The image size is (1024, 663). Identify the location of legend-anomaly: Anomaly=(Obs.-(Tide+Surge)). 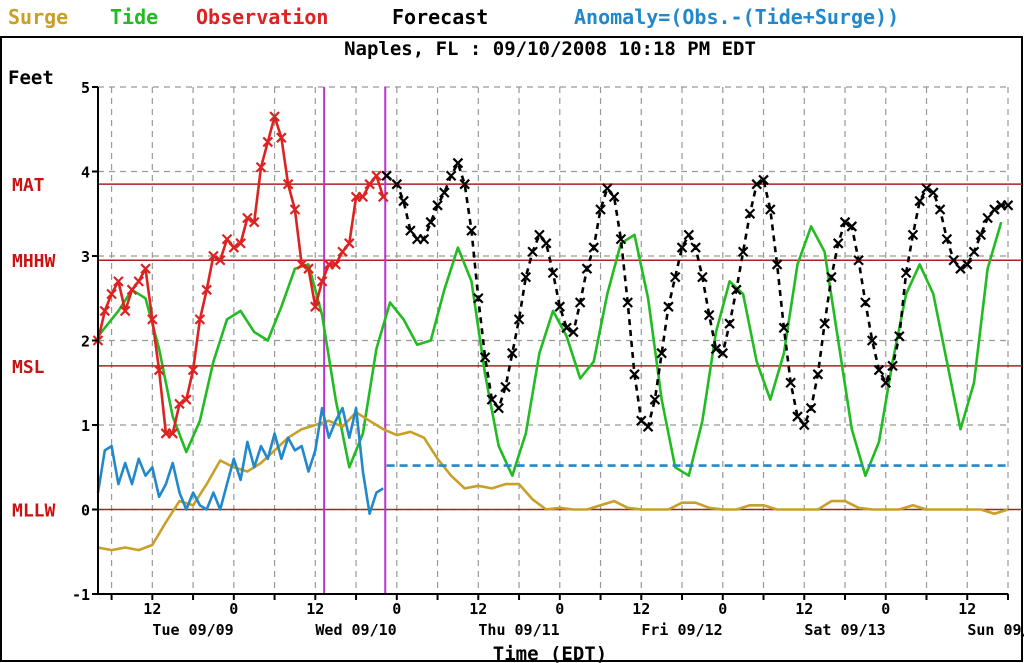
(736, 17).